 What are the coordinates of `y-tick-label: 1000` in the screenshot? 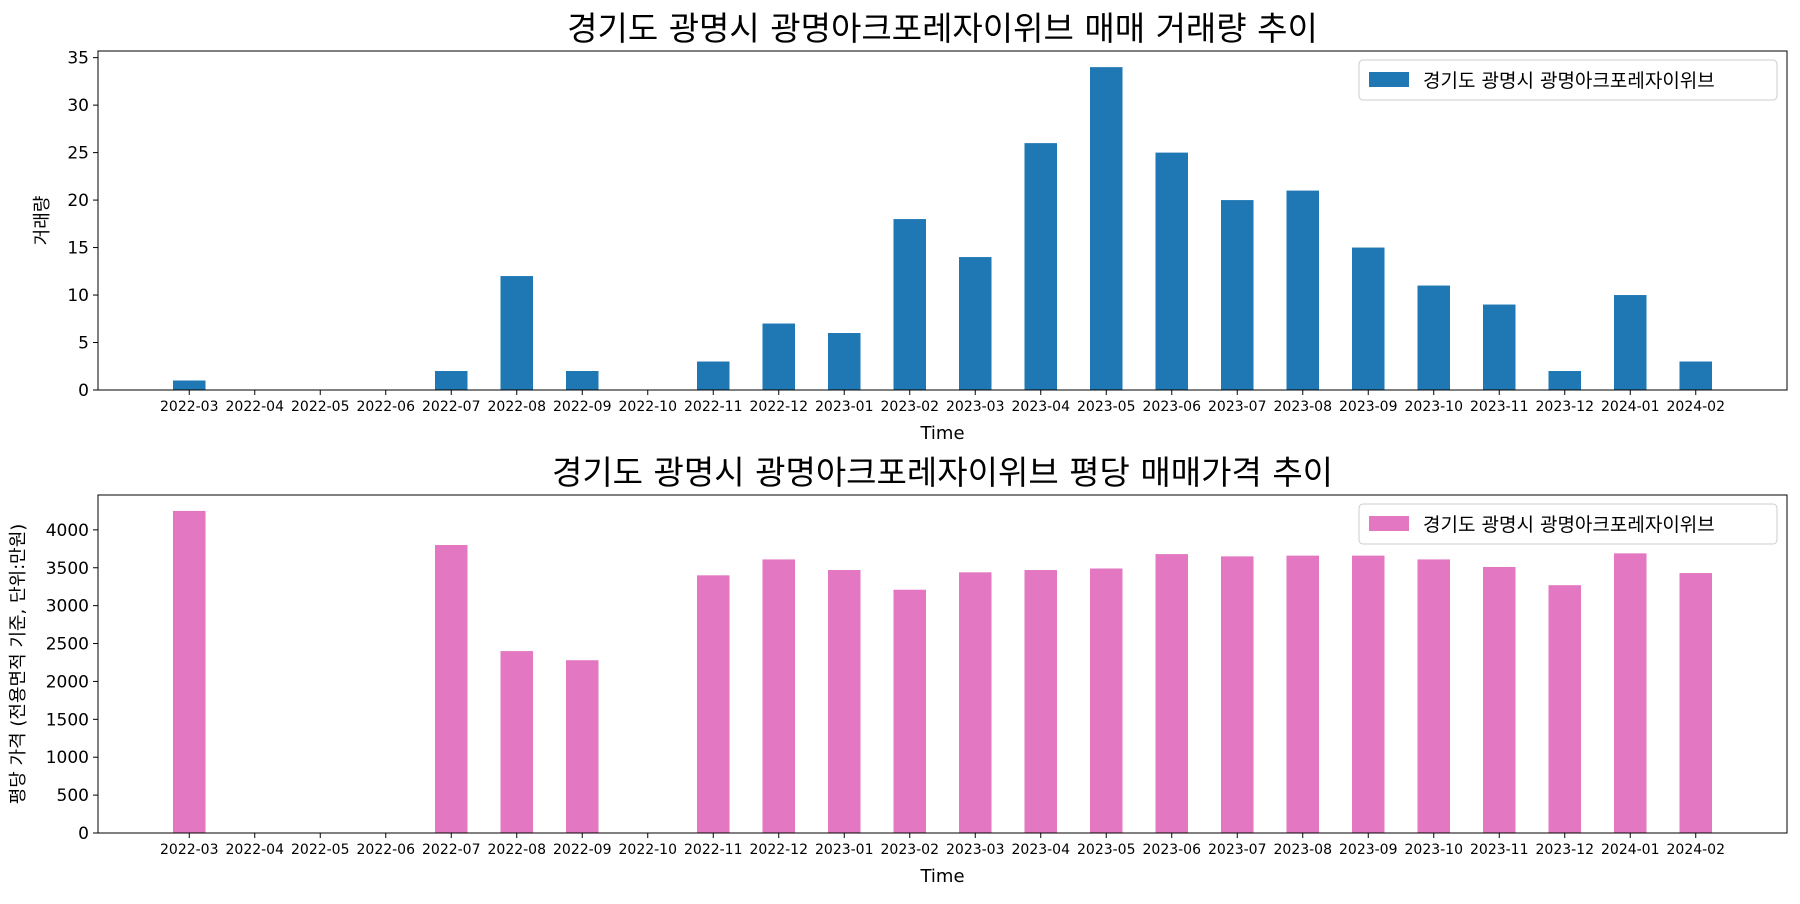 It's located at (67, 758).